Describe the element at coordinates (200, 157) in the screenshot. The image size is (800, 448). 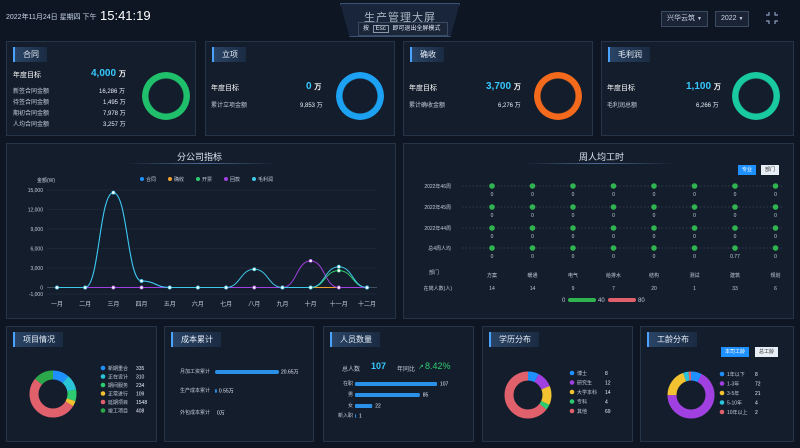
I see `panel-title: 分公司指标` at that location.